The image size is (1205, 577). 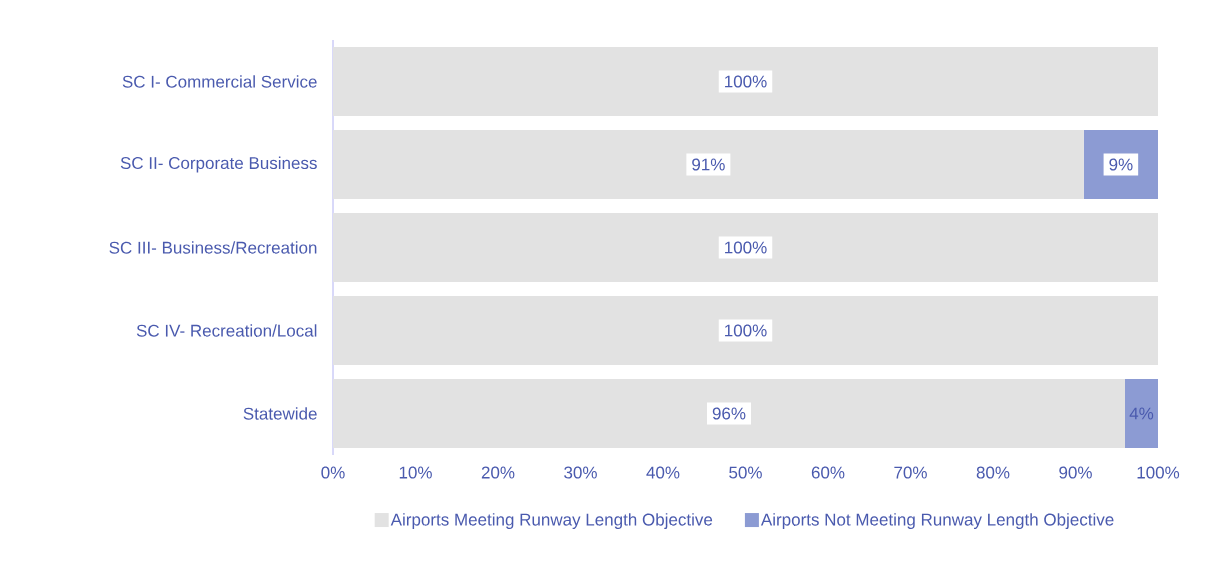 I want to click on legend-label: Airports Not Meeting Runway Length Objective, so click(x=937, y=521).